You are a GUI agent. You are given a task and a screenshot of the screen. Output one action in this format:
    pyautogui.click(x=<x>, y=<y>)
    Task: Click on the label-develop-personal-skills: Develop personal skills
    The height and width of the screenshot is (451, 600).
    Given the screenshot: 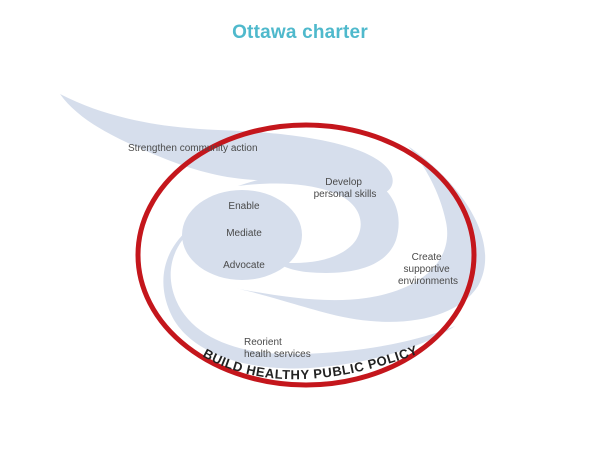 What is the action you would take?
    pyautogui.click(x=345, y=188)
    